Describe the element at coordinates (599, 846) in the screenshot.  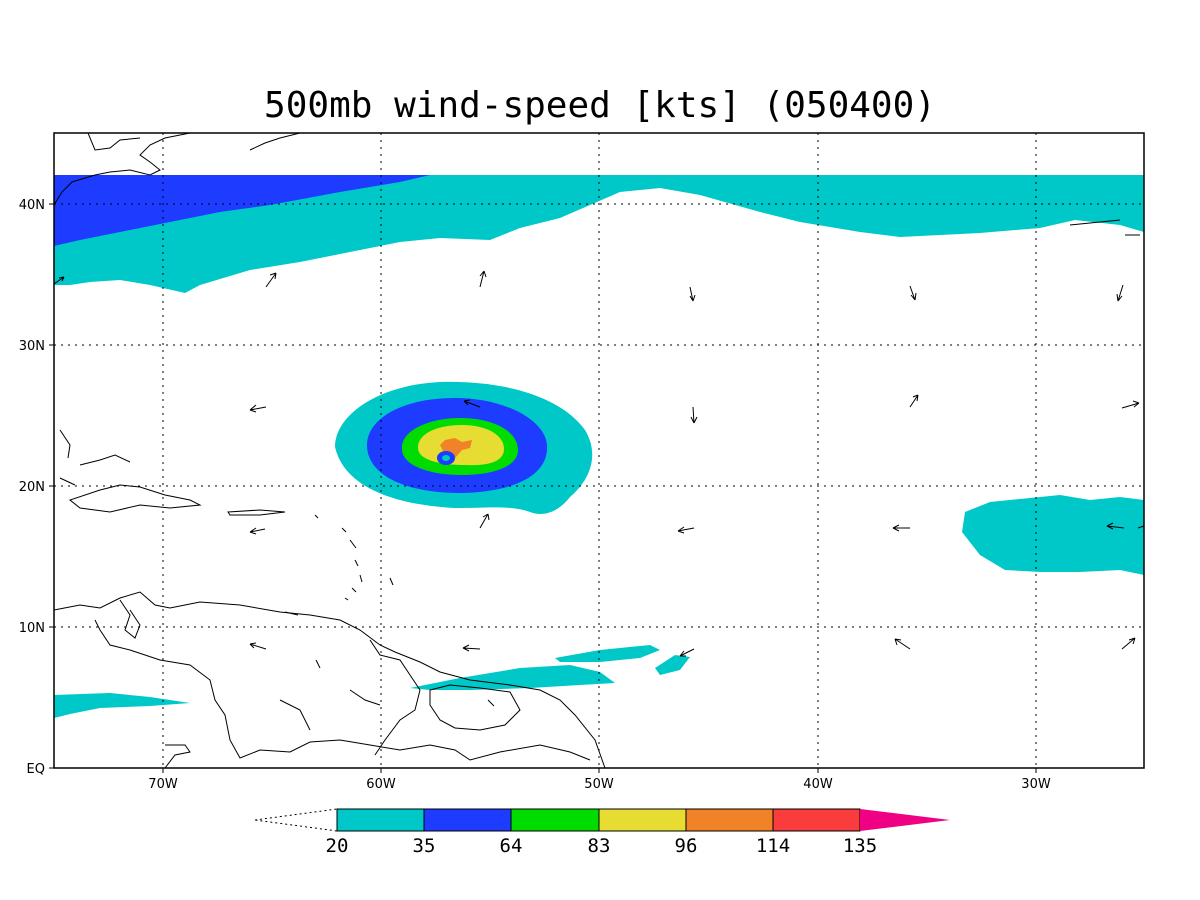
I see `colorbar-label-83: 83` at that location.